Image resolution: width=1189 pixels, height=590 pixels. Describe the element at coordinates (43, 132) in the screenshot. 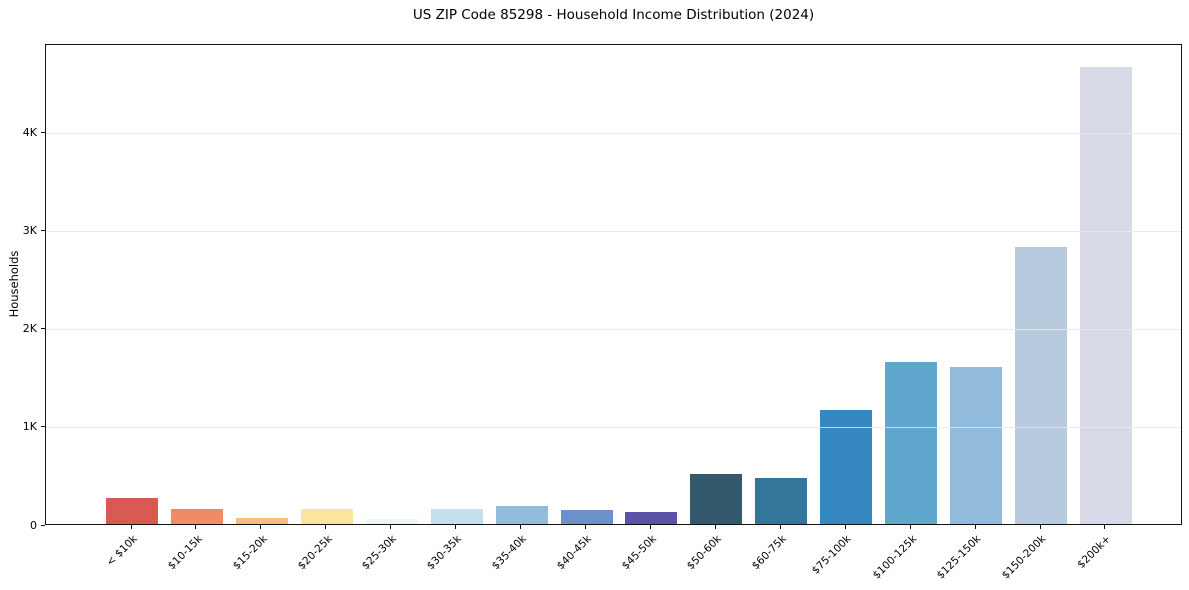

I see `y-tick-4k` at that location.